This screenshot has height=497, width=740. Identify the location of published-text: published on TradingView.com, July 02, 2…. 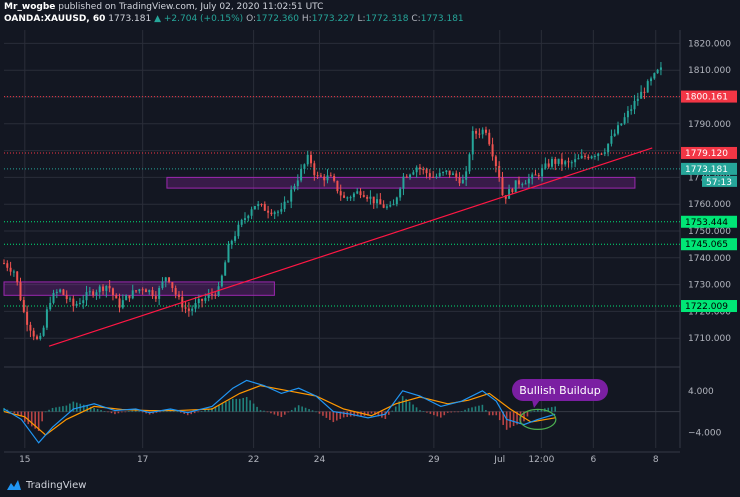
(191, 7).